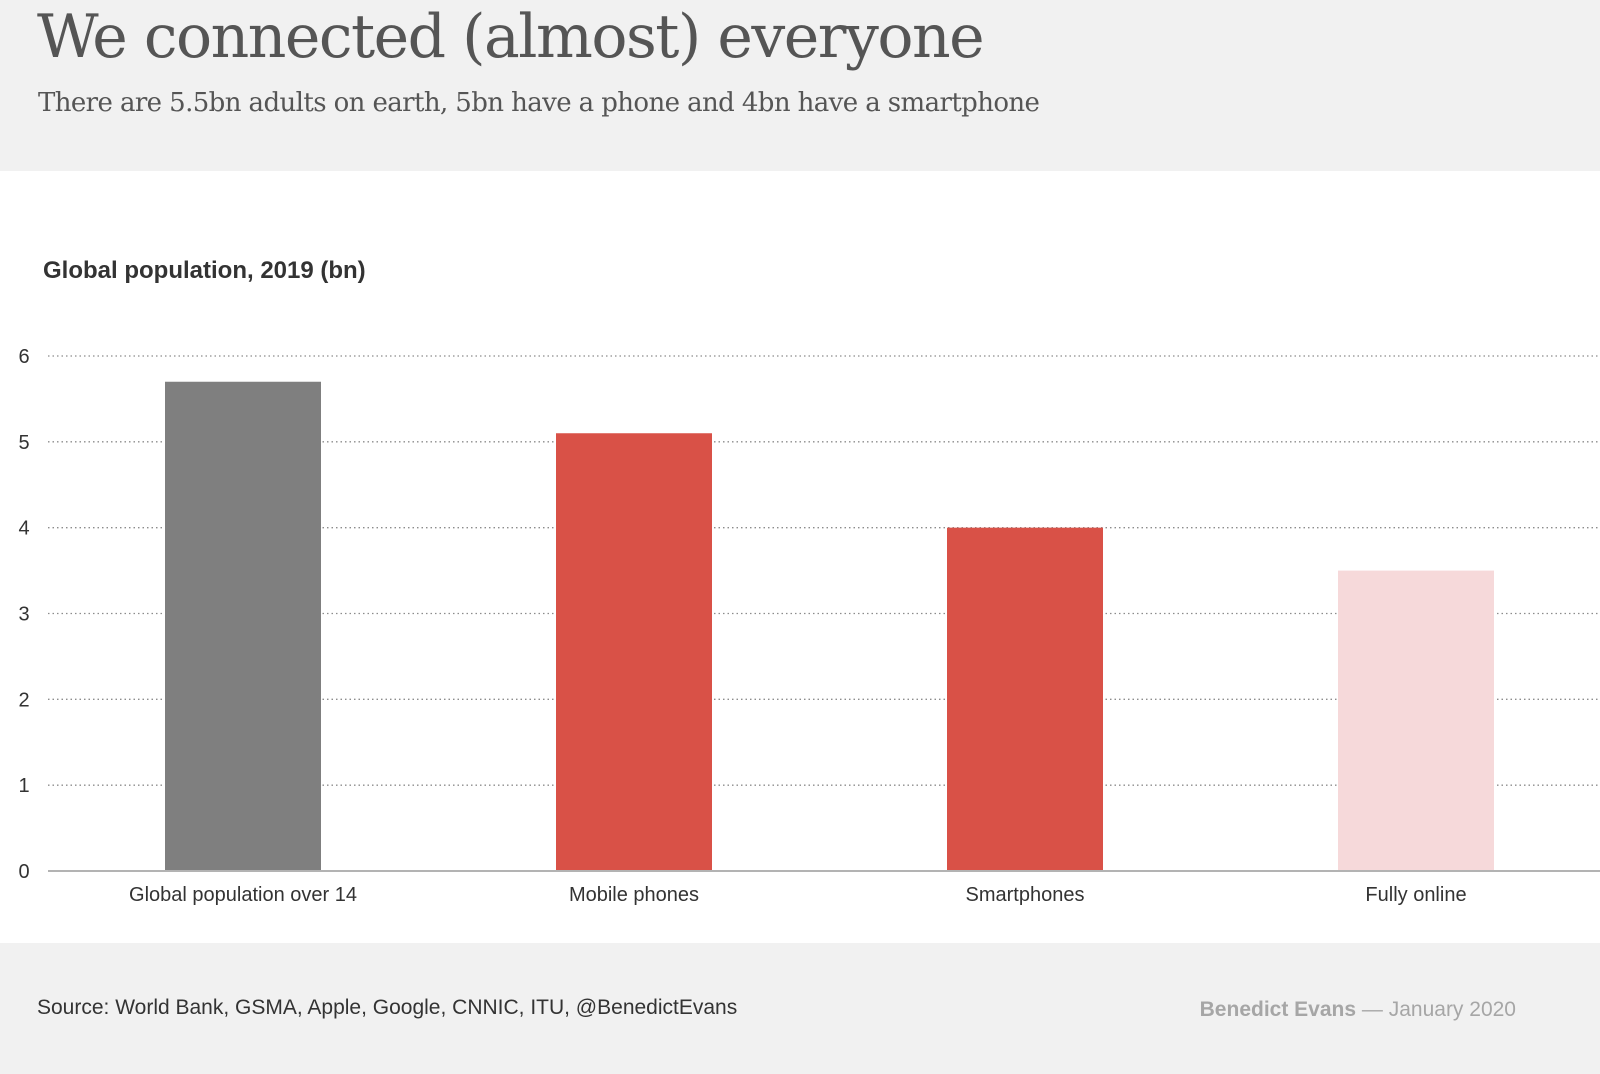 The height and width of the screenshot is (1074, 1600). I want to click on y-tick-label: 0, so click(23, 872).